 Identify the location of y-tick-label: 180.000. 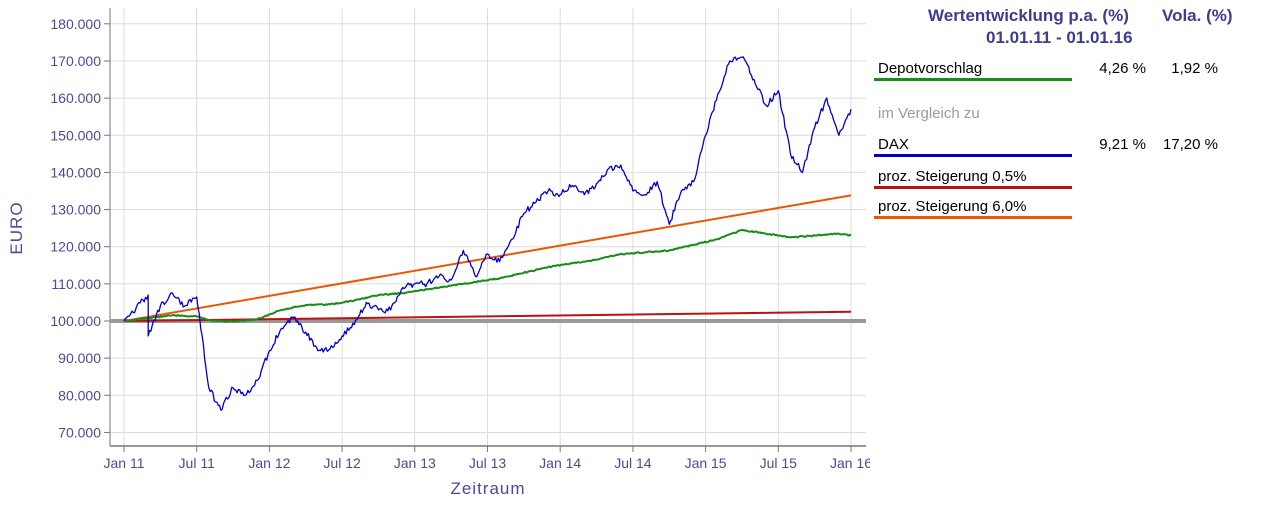
(75, 24).